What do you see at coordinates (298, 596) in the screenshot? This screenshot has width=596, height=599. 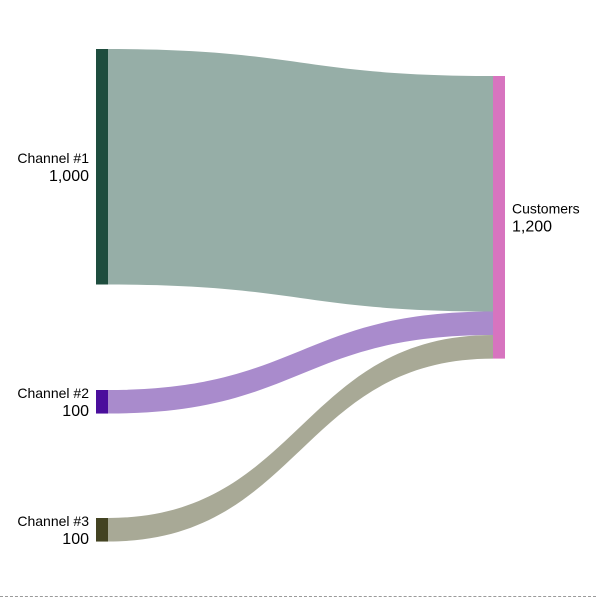 I see `bottom-border` at bounding box center [298, 596].